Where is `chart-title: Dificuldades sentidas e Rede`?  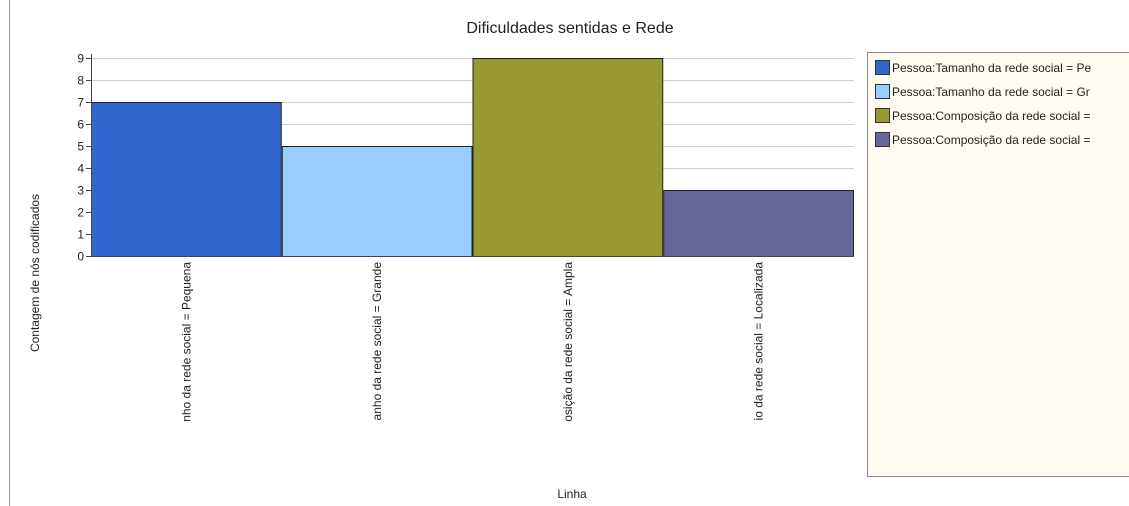
chart-title: Dificuldades sentidas e Rede is located at coordinates (570, 28).